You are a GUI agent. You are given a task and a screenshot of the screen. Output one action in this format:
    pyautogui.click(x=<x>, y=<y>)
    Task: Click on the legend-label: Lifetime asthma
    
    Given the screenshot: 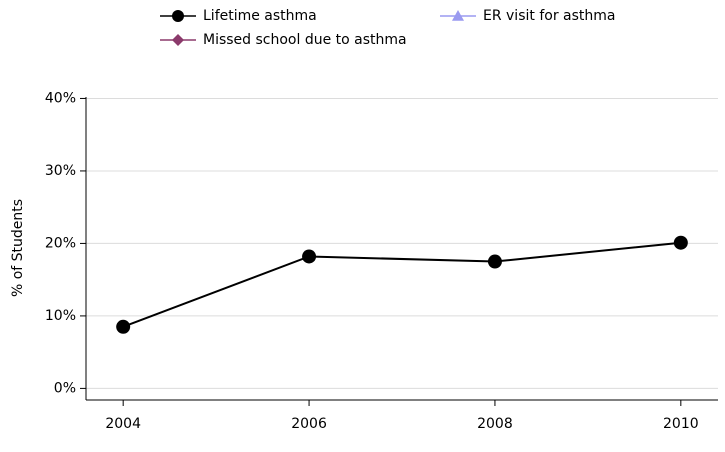 What is the action you would take?
    pyautogui.click(x=260, y=16)
    